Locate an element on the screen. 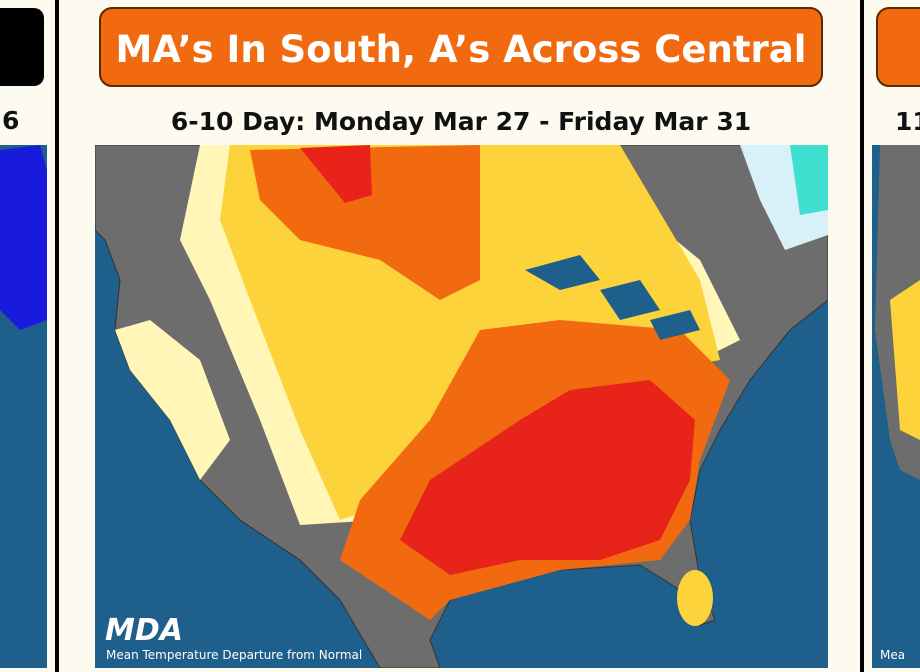 The width and height of the screenshot is (920, 672). caption: Mean Temperature Departure from Normal is located at coordinates (234, 655).